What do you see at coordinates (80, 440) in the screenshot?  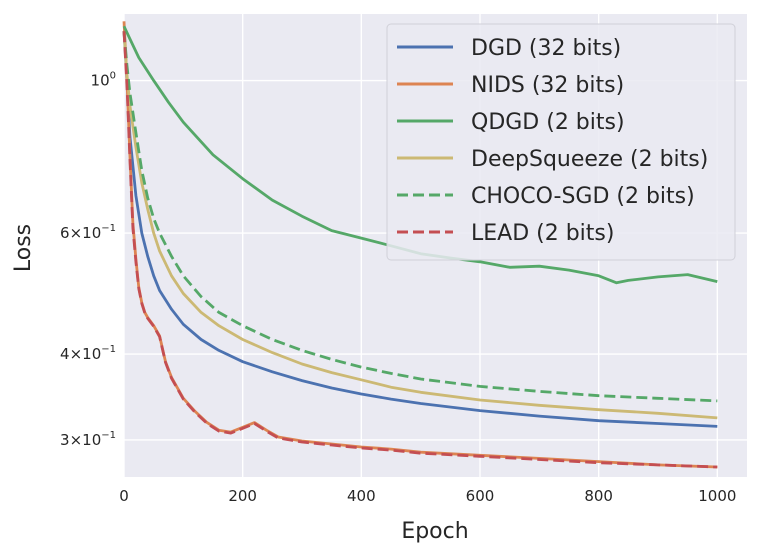 I see `y-tick-base: 3×10` at bounding box center [80, 440].